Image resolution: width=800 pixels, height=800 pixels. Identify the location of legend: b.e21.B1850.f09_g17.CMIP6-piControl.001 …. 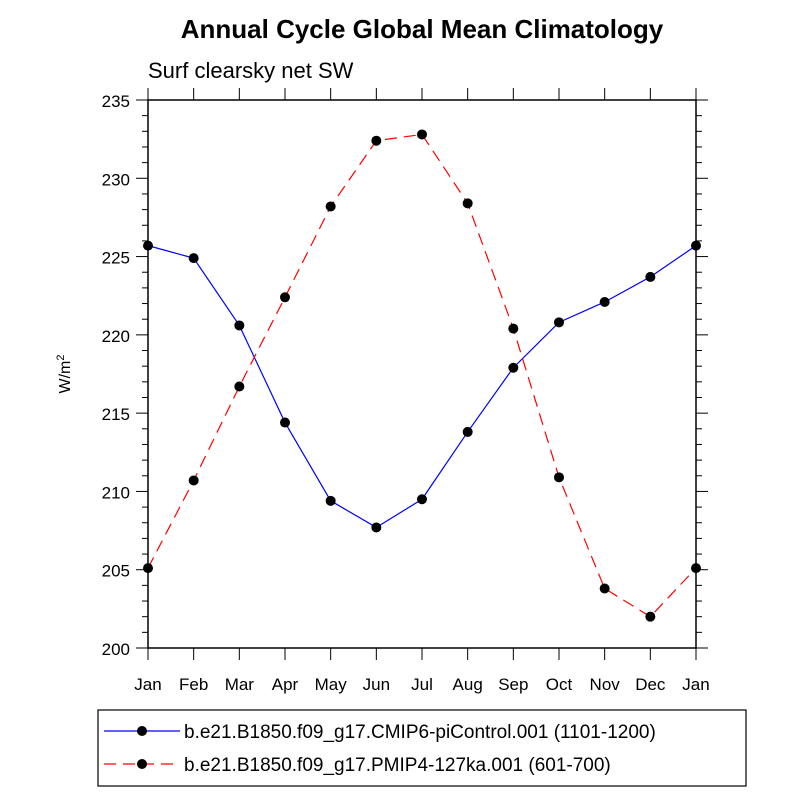
(422, 748).